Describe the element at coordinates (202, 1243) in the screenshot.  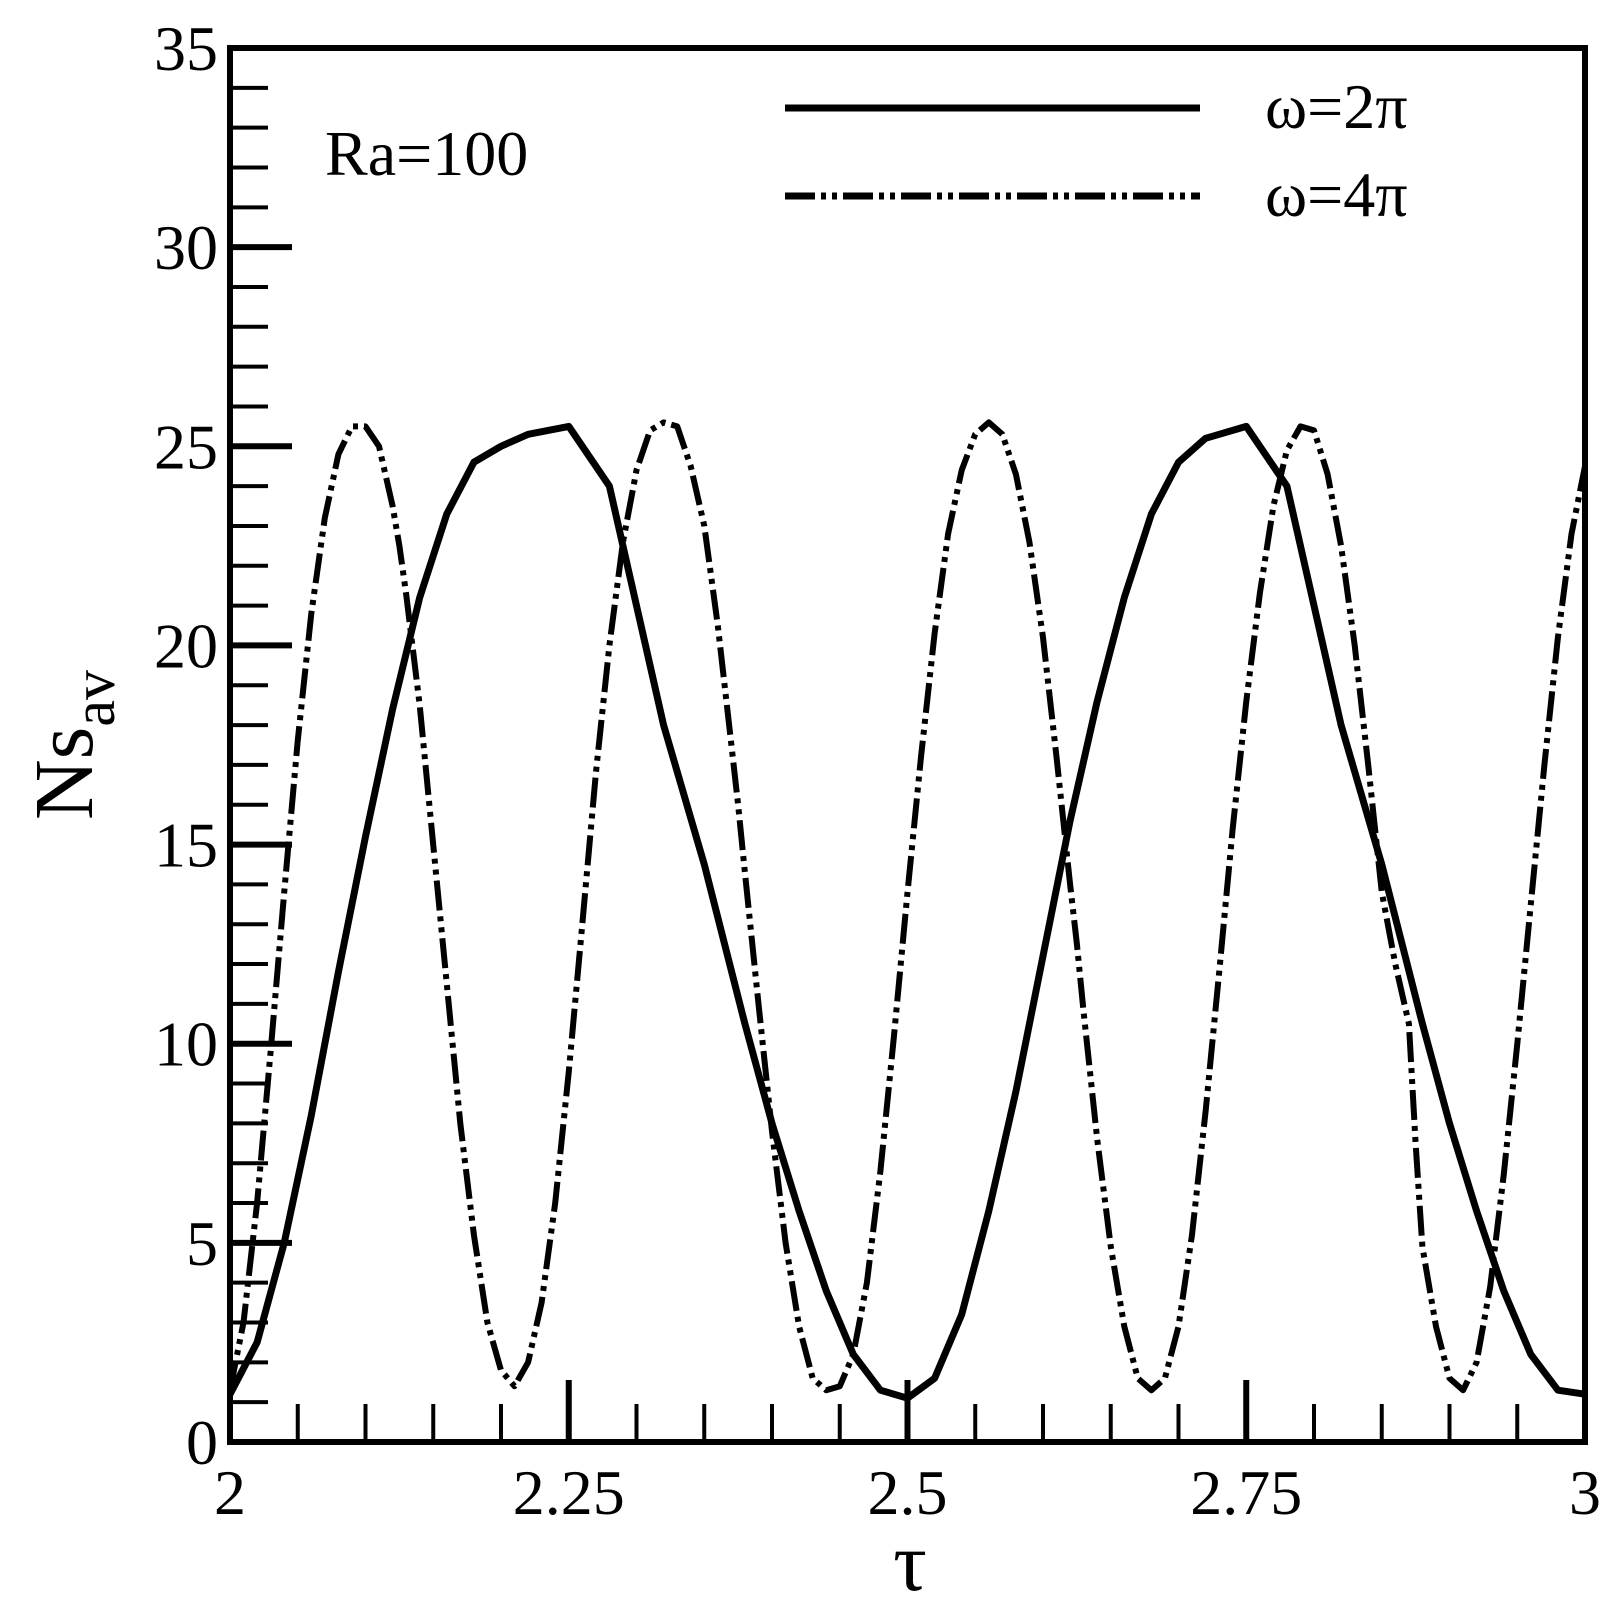
I see `y-tick-label: 5` at that location.